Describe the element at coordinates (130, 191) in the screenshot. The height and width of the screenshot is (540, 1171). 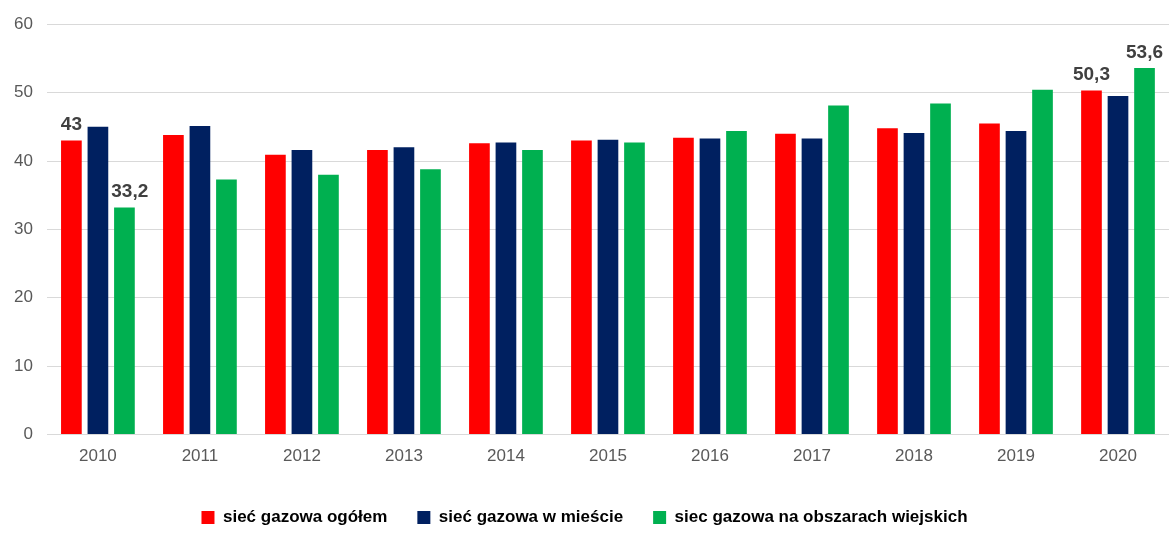
I see `data-label: 33,2` at that location.